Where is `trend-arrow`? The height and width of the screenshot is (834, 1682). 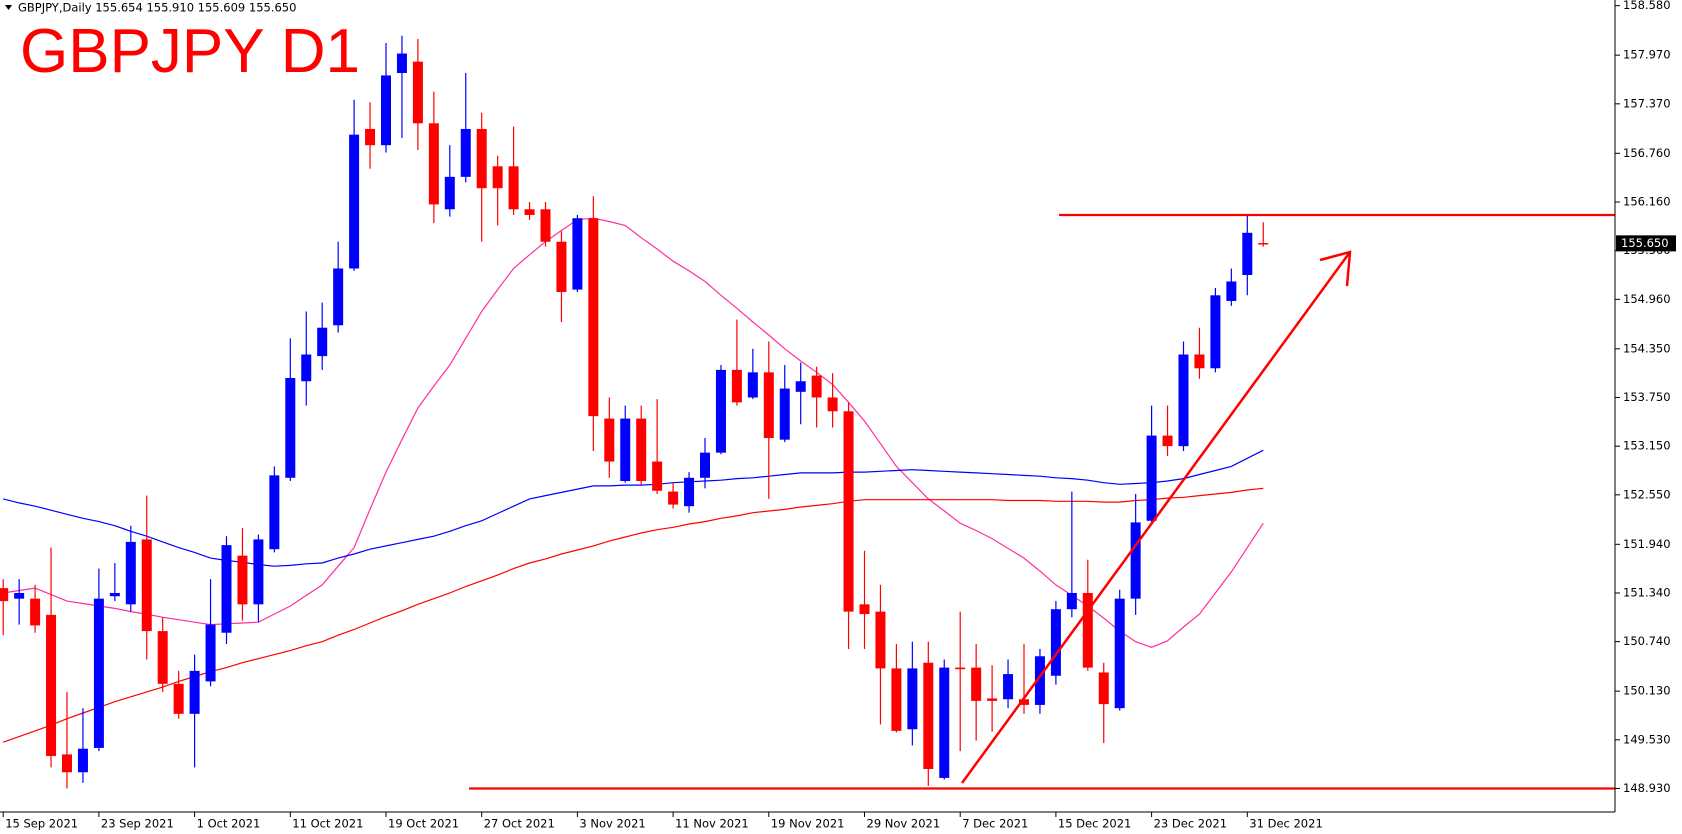 trend-arrow is located at coordinates (1156, 517).